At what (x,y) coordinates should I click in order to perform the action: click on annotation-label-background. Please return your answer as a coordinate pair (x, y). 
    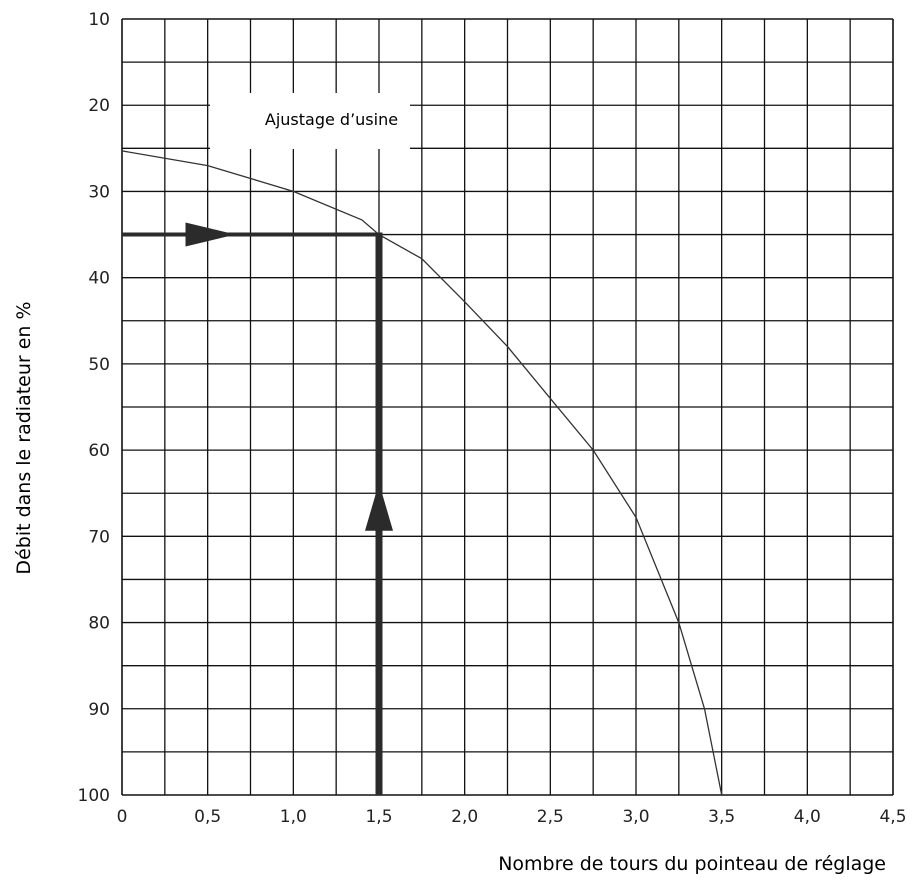
    Looking at the image, I should click on (310, 121).